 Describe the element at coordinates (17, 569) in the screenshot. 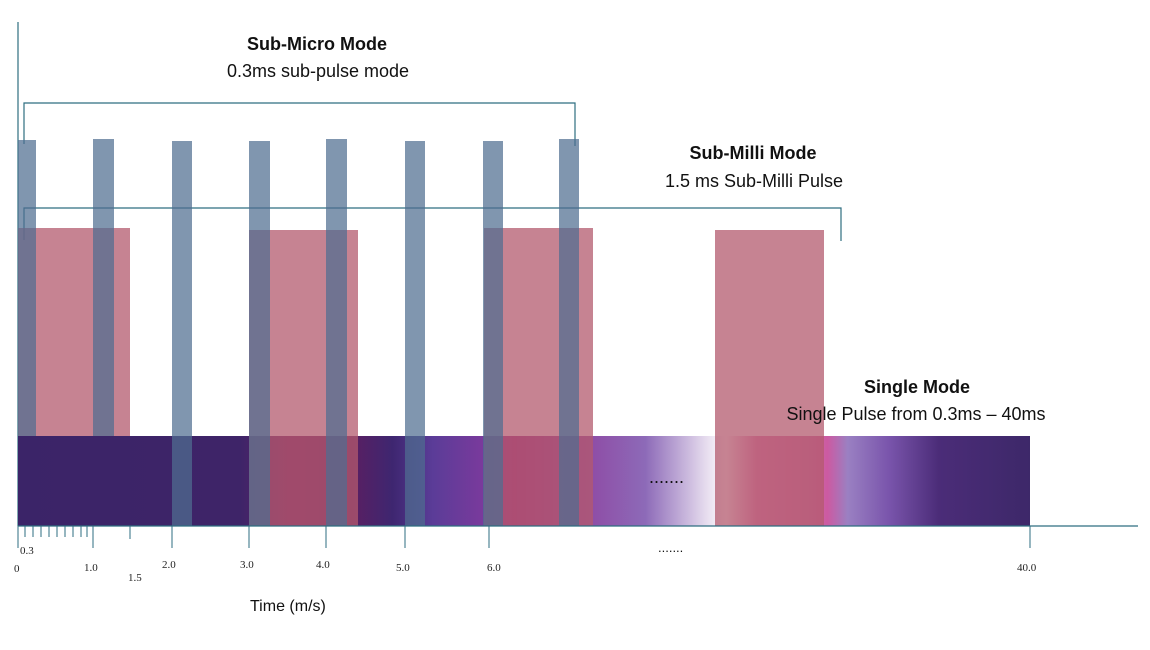

I see `tick-label-0: 0` at that location.